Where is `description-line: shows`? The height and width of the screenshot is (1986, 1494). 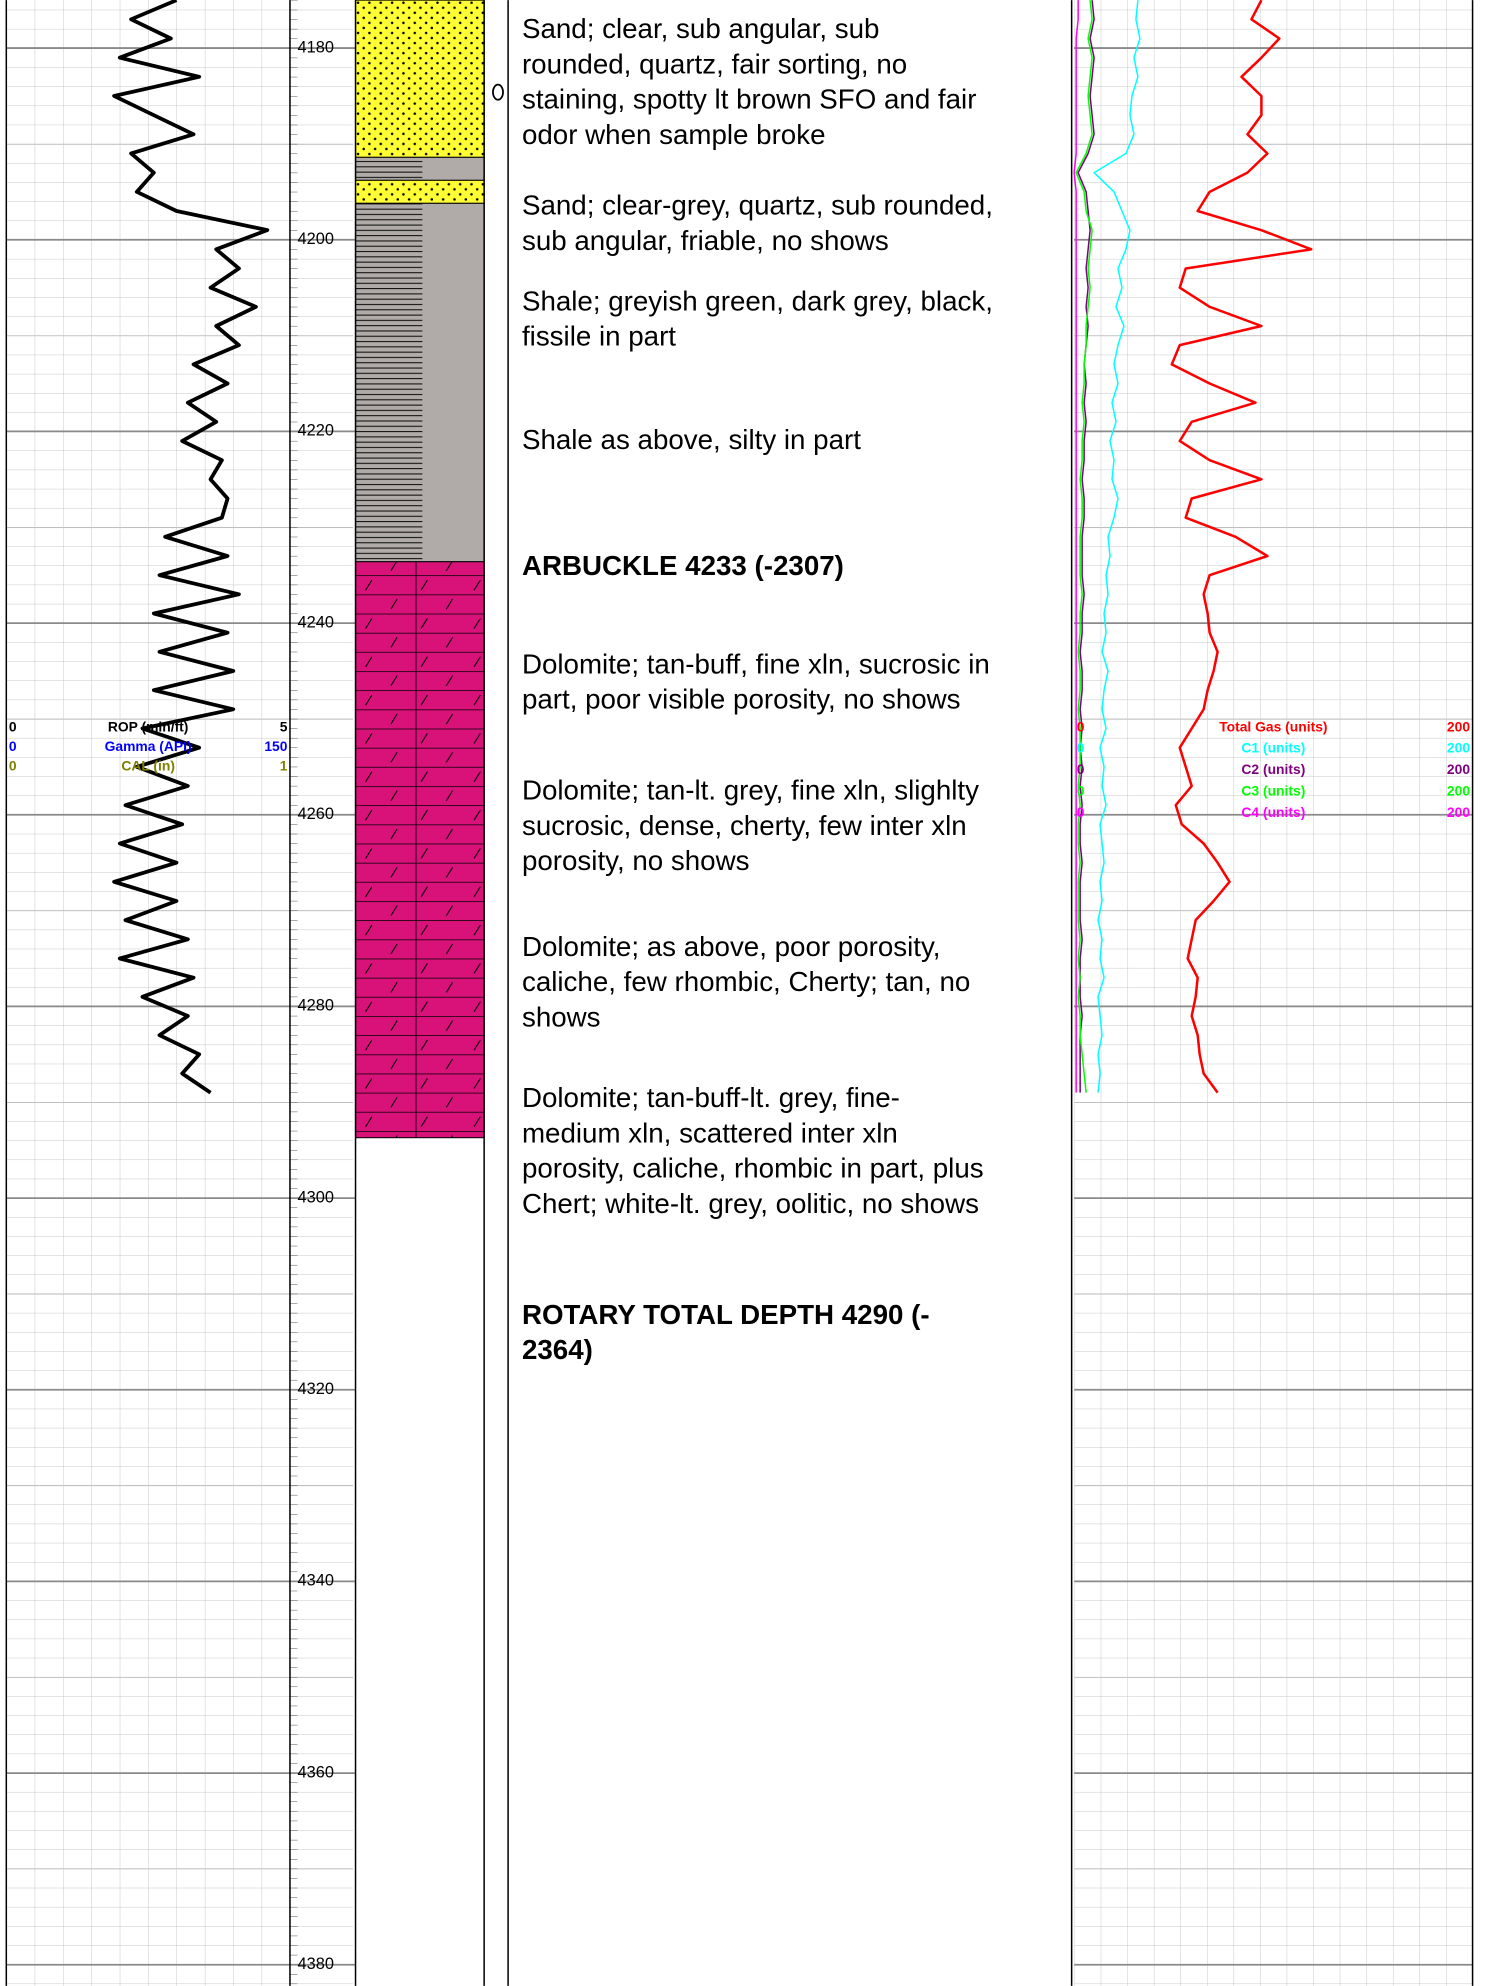
description-line: shows is located at coordinates (561, 1016).